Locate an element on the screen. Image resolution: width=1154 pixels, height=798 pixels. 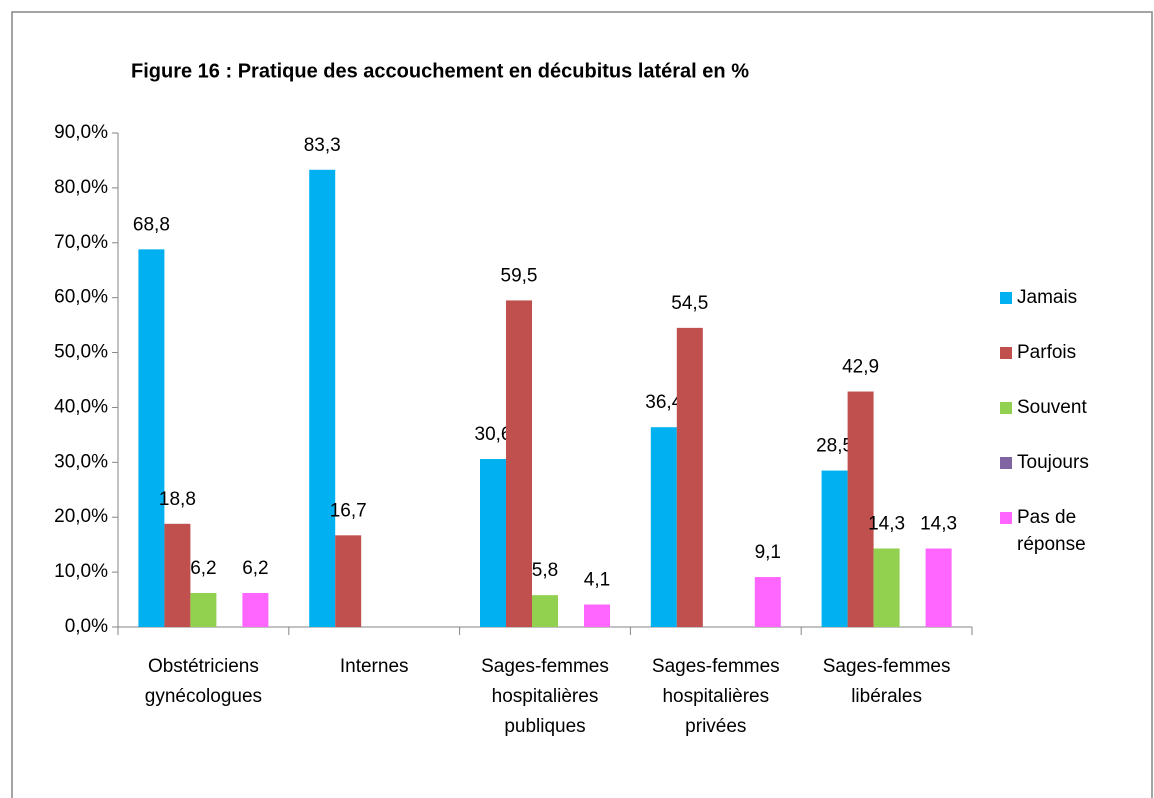
y-tick-label: 0,0% is located at coordinates (86, 626).